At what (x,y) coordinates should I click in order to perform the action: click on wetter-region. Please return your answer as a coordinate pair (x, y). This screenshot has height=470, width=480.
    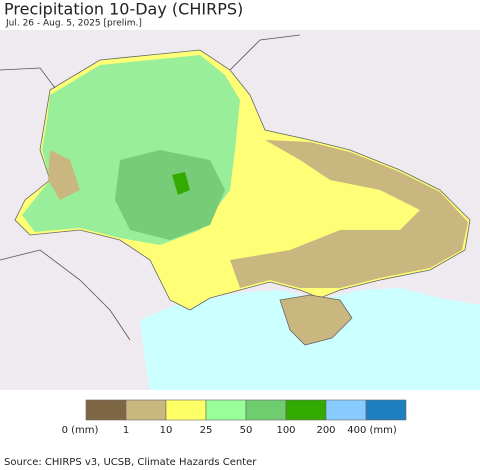
    Looking at the image, I should click on (170, 195).